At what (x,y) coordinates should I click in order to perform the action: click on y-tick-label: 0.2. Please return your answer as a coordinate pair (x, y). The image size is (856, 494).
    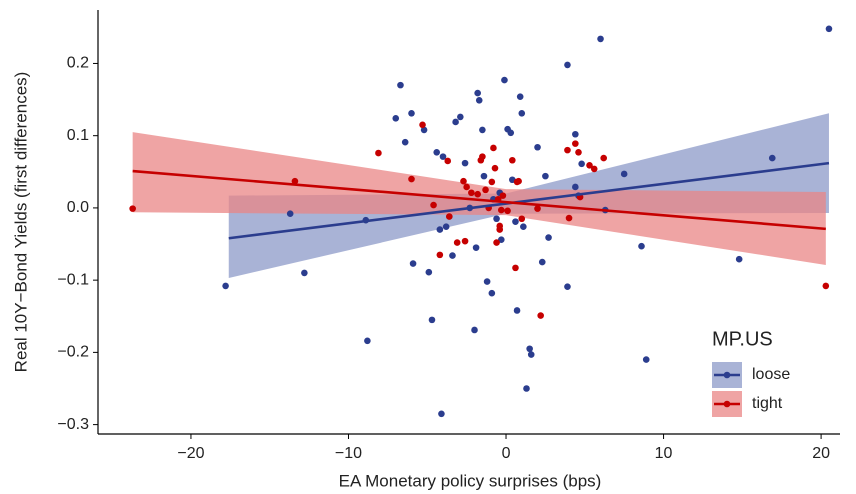
    Looking at the image, I should click on (78, 63).